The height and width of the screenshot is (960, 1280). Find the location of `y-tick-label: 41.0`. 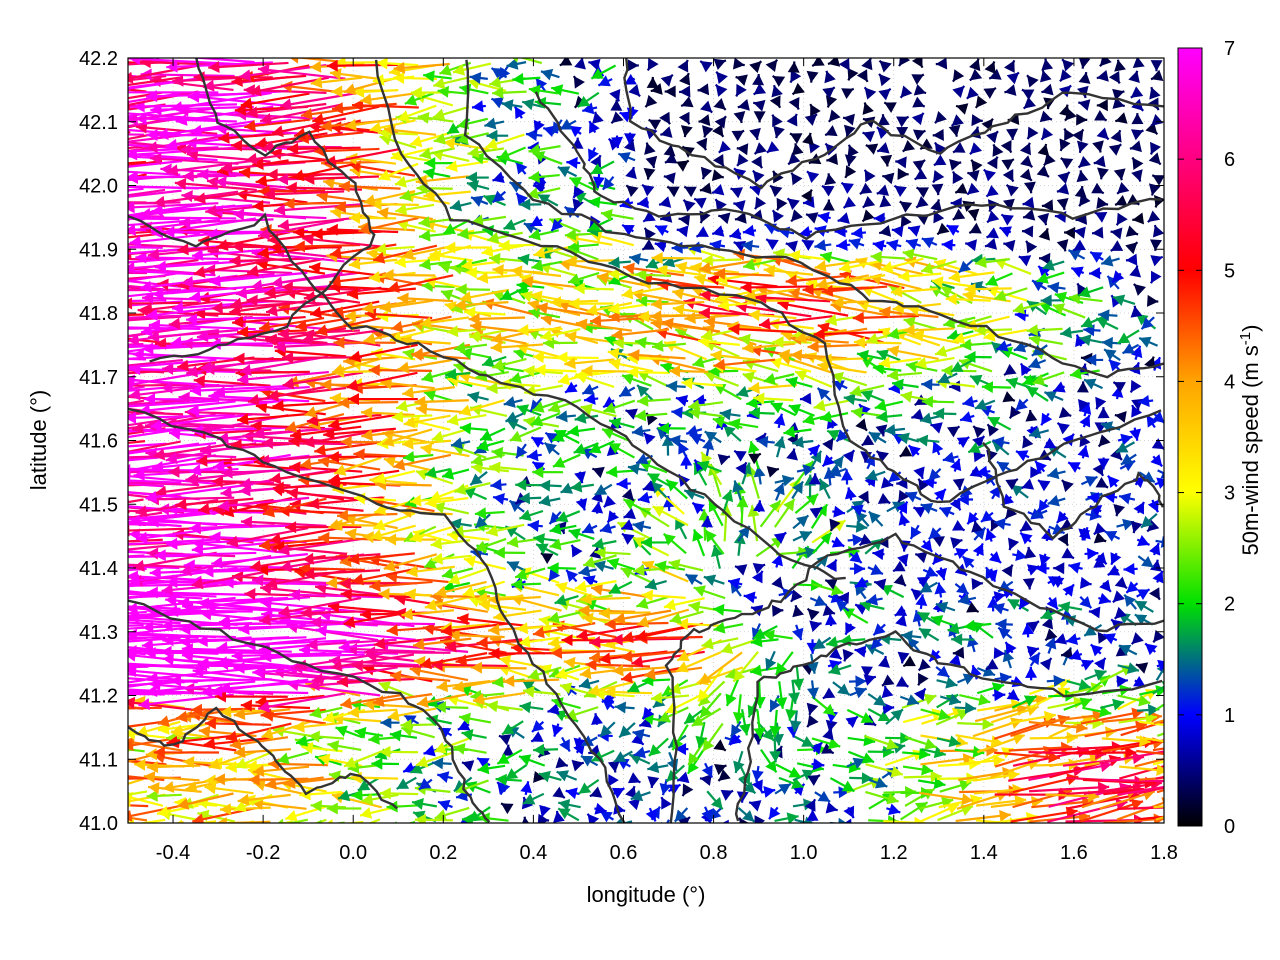

y-tick-label: 41.0 is located at coordinates (98, 824).